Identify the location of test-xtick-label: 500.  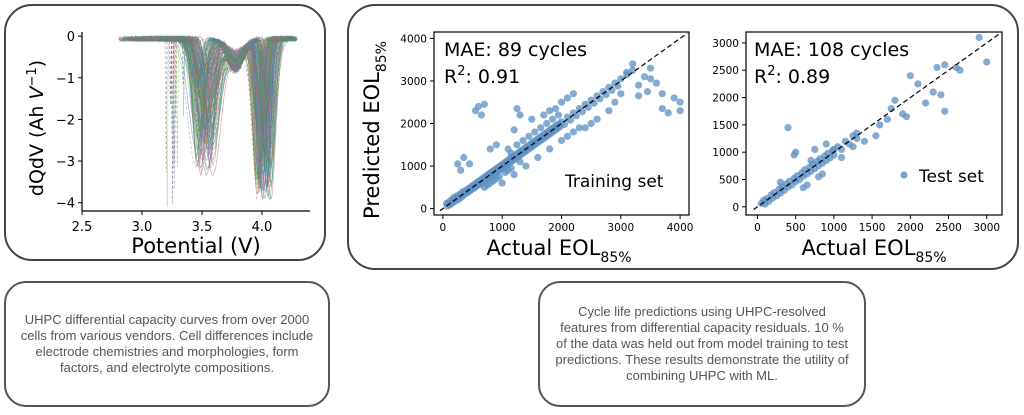
(796, 228).